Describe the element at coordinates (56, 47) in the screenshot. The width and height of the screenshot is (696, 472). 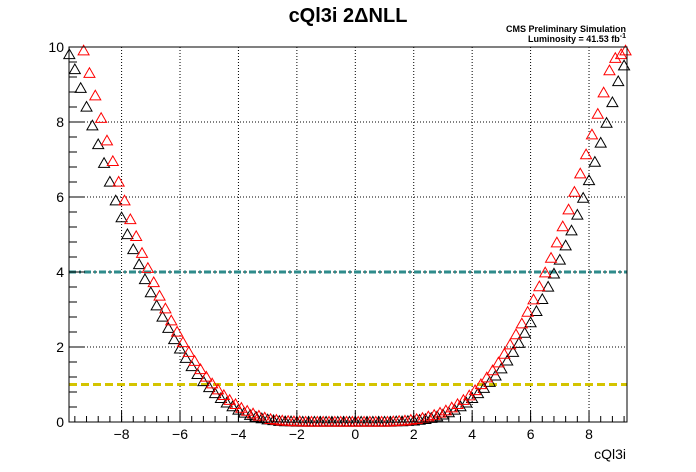
I see `y-tick-label: 10` at that location.